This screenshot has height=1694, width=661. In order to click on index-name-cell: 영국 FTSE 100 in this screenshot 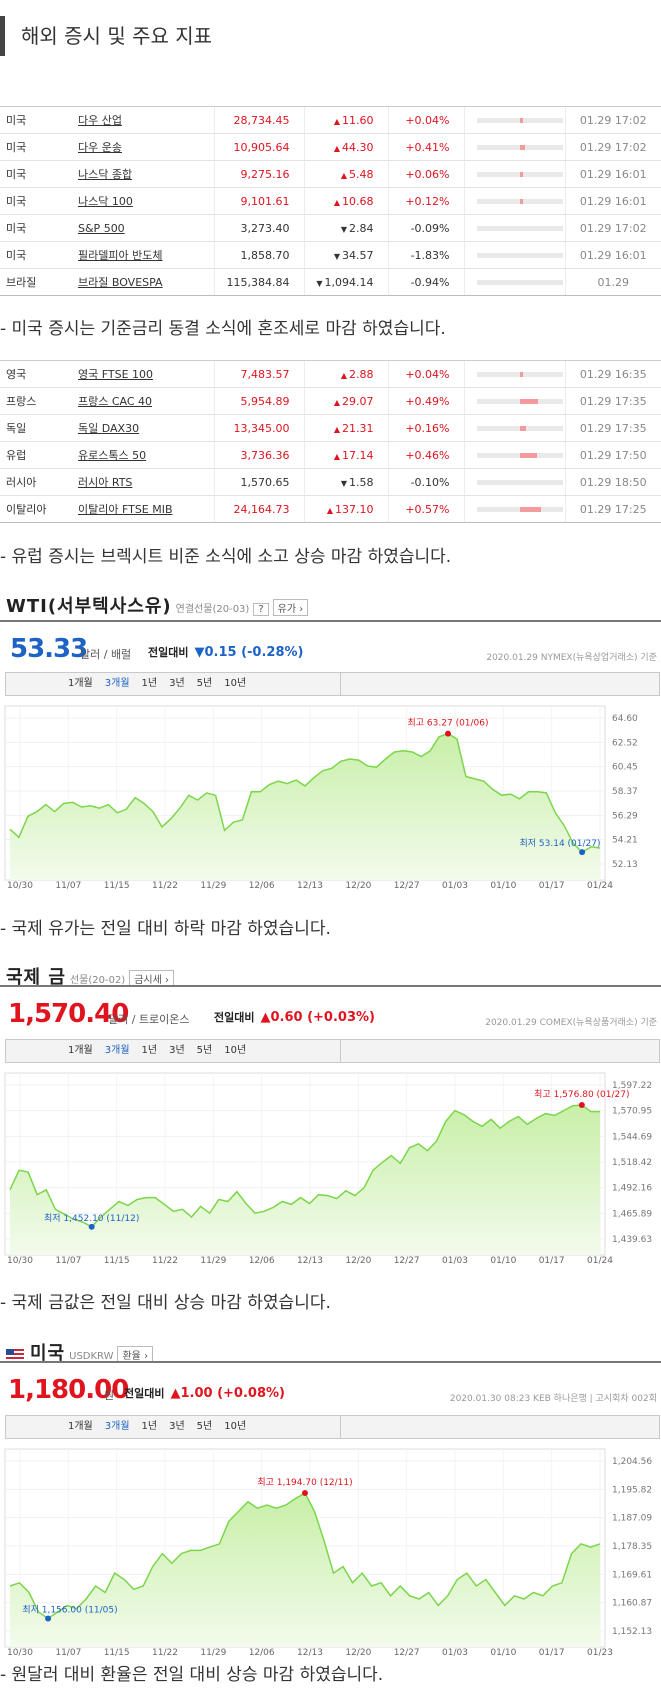, I will do `click(146, 374)`.